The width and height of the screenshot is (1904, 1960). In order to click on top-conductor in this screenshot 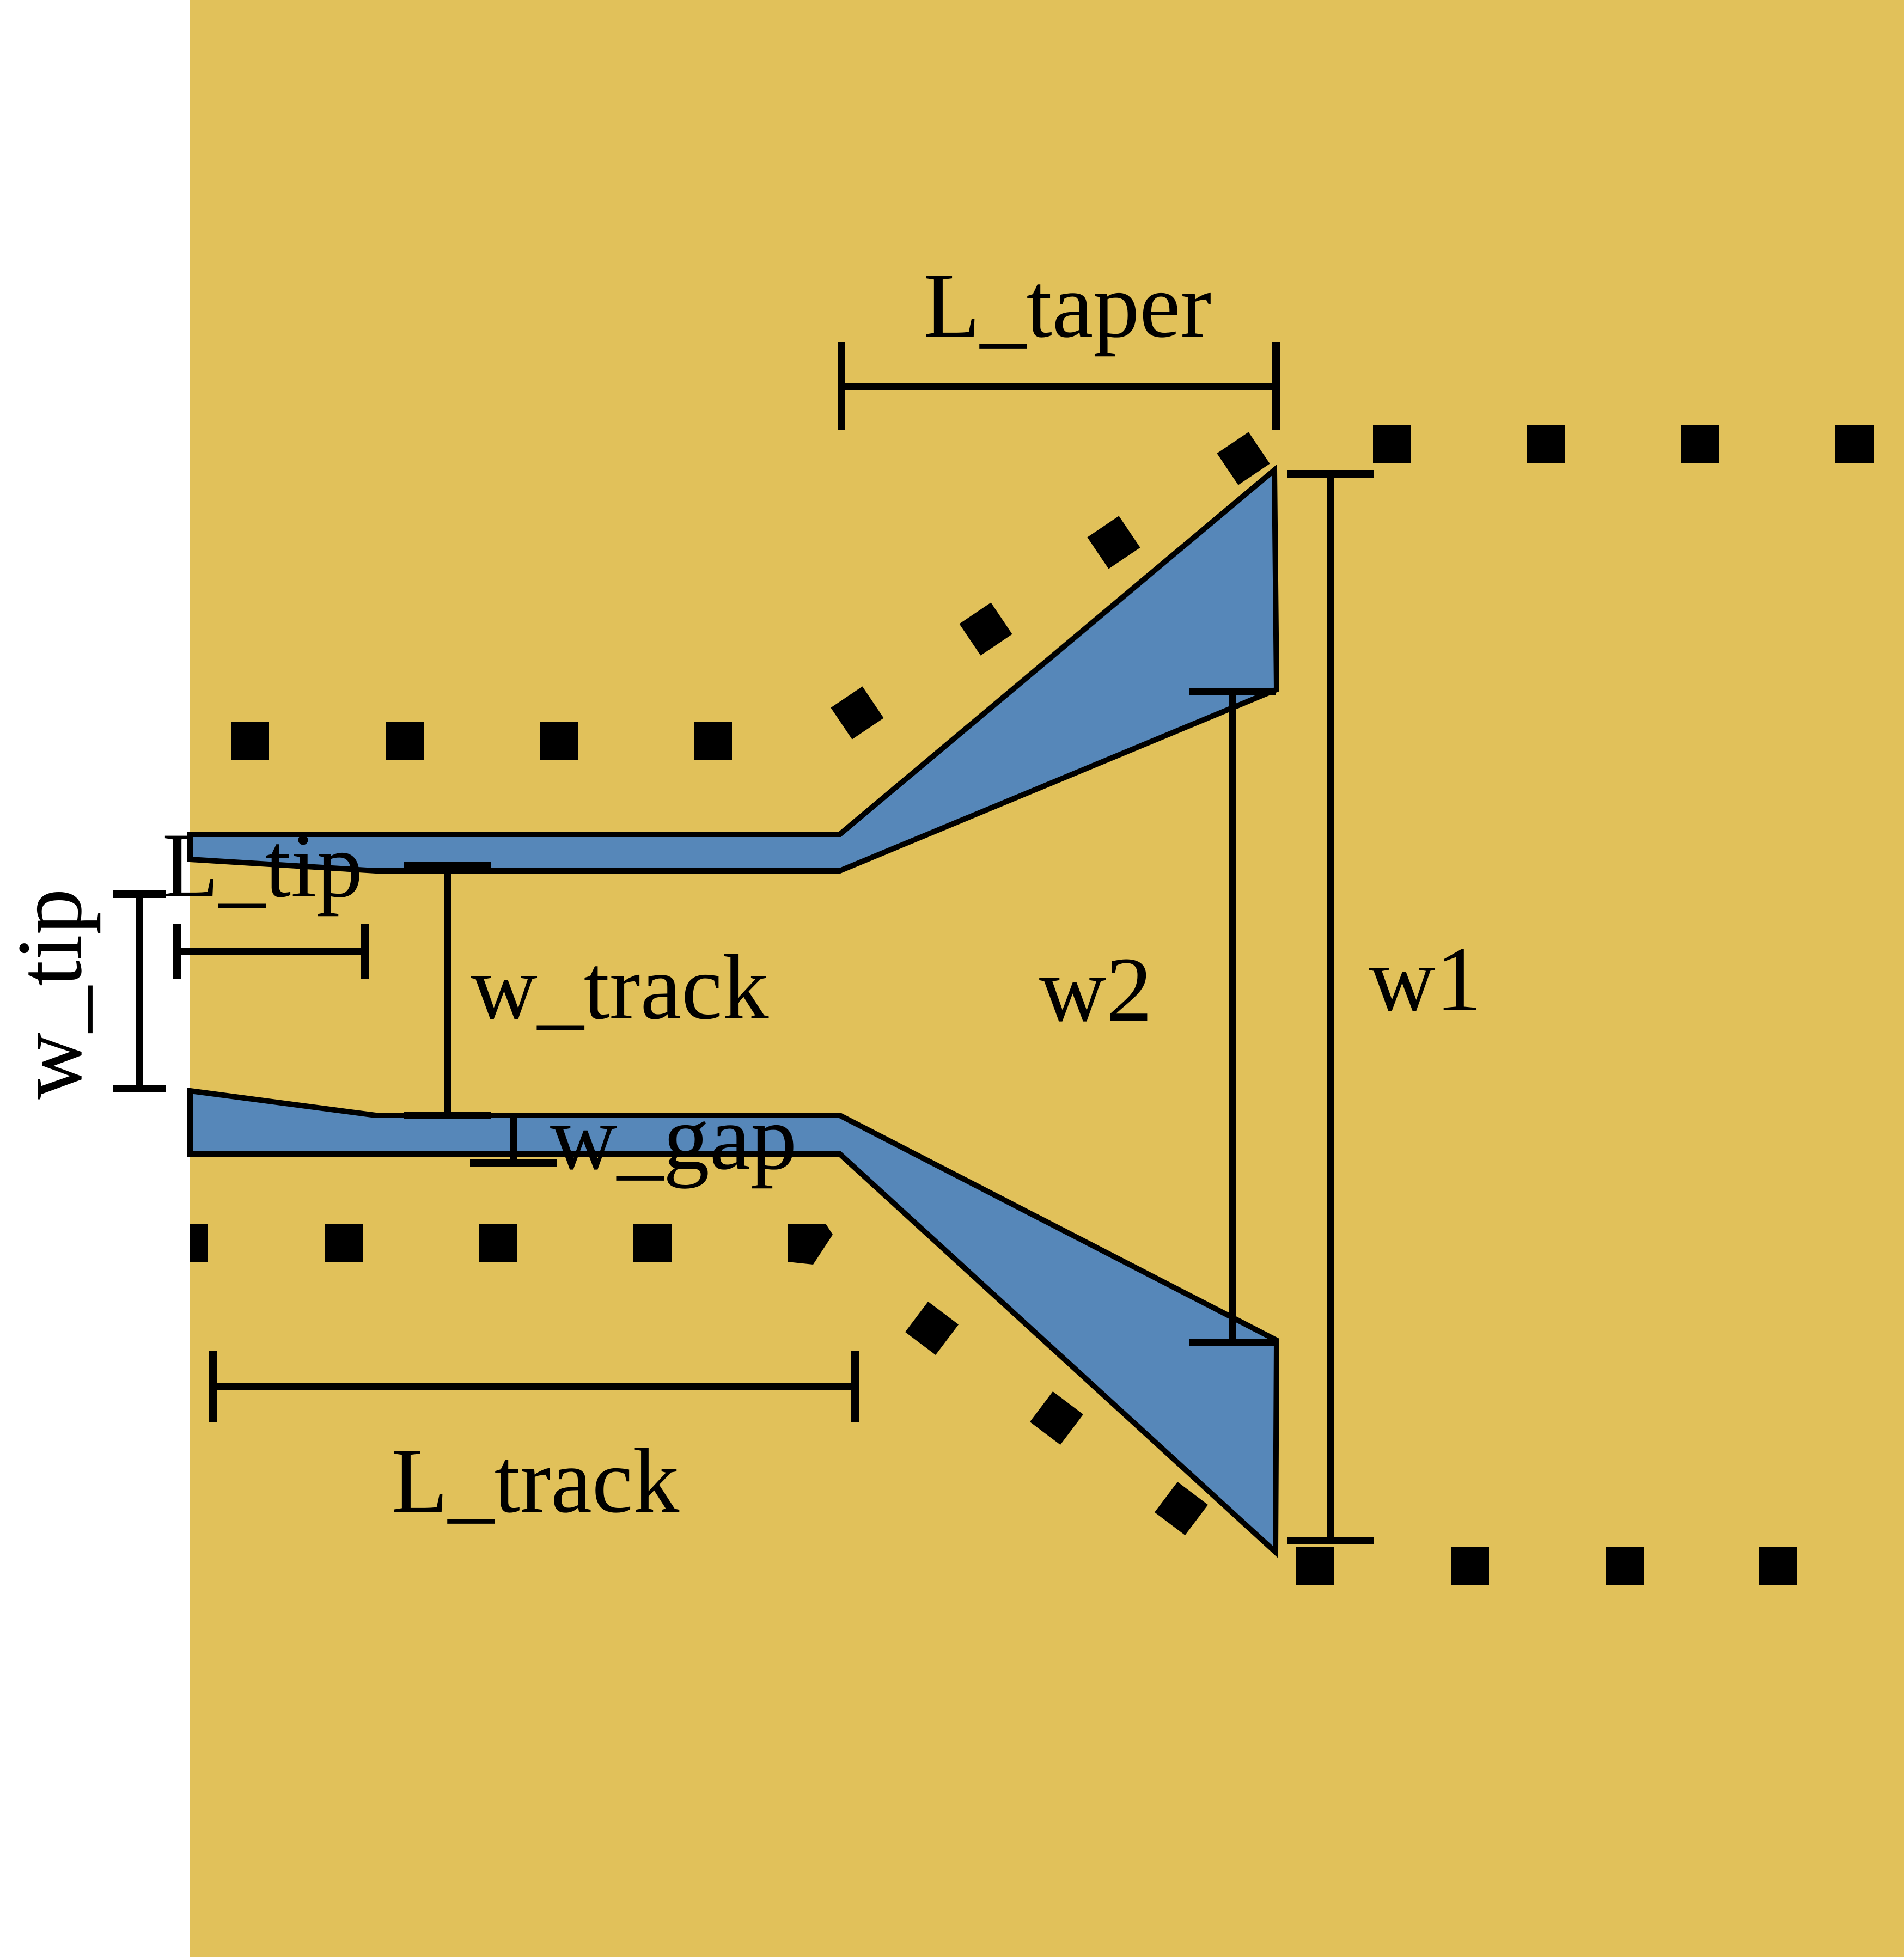, I will do `click(733, 669)`.